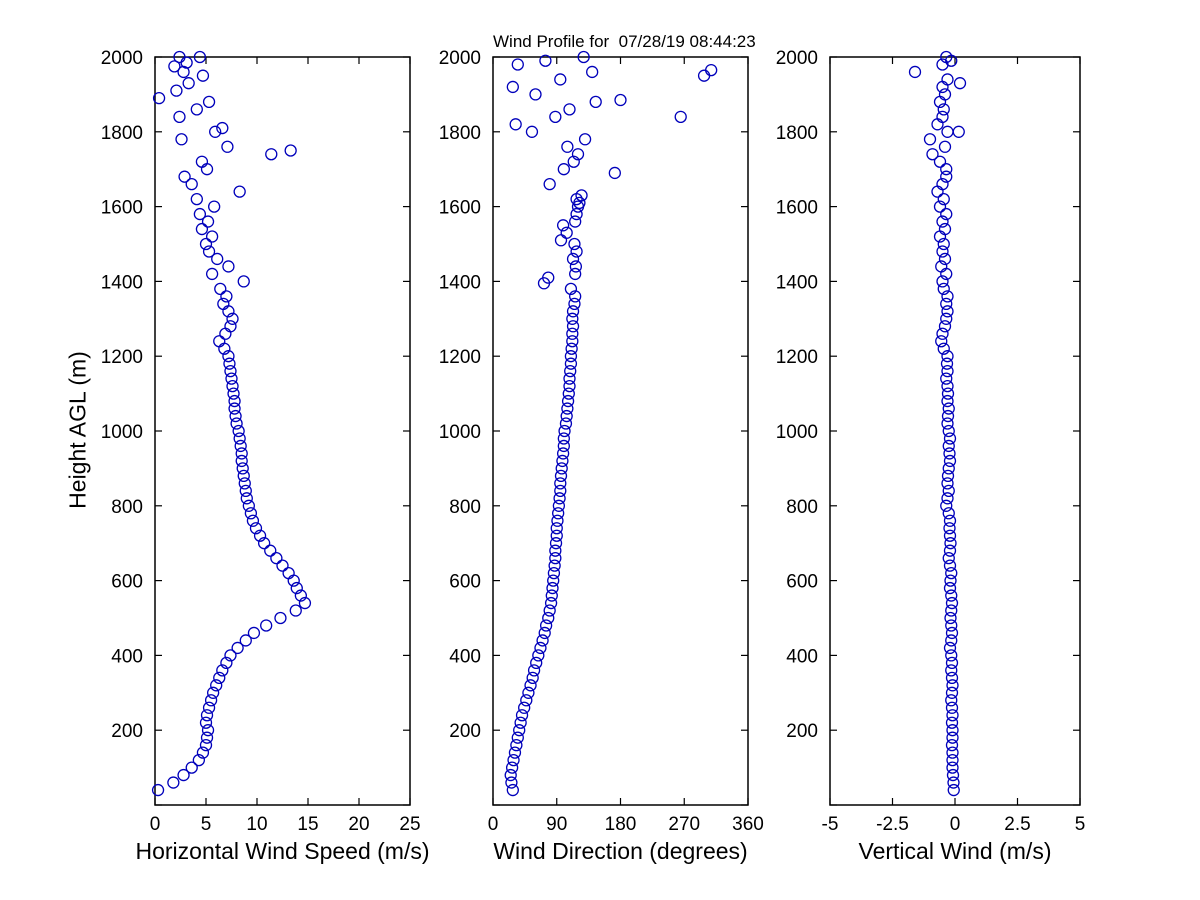 The image size is (1200, 900). Describe the element at coordinates (465, 507) in the screenshot. I see `y-tick-label: 800` at that location.